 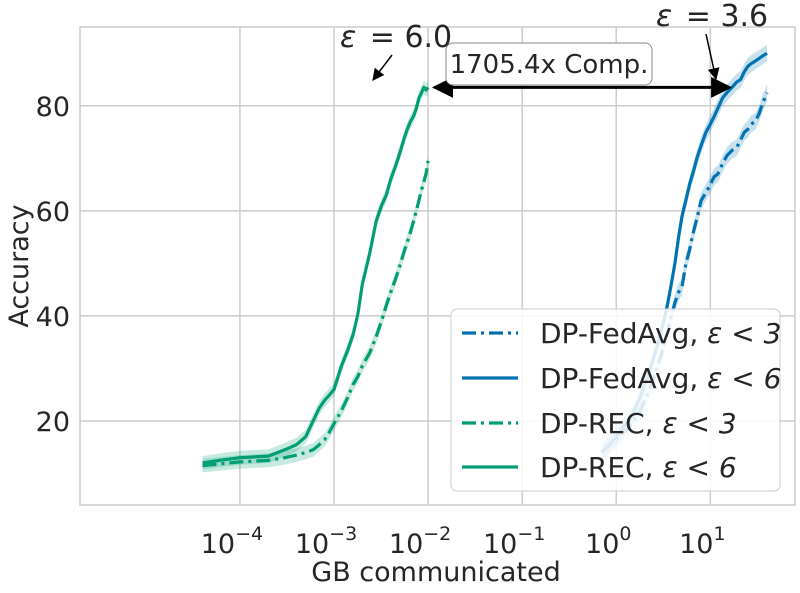 What do you see at coordinates (19, 265) in the screenshot?
I see `y-axis-label: Accuracy` at bounding box center [19, 265].